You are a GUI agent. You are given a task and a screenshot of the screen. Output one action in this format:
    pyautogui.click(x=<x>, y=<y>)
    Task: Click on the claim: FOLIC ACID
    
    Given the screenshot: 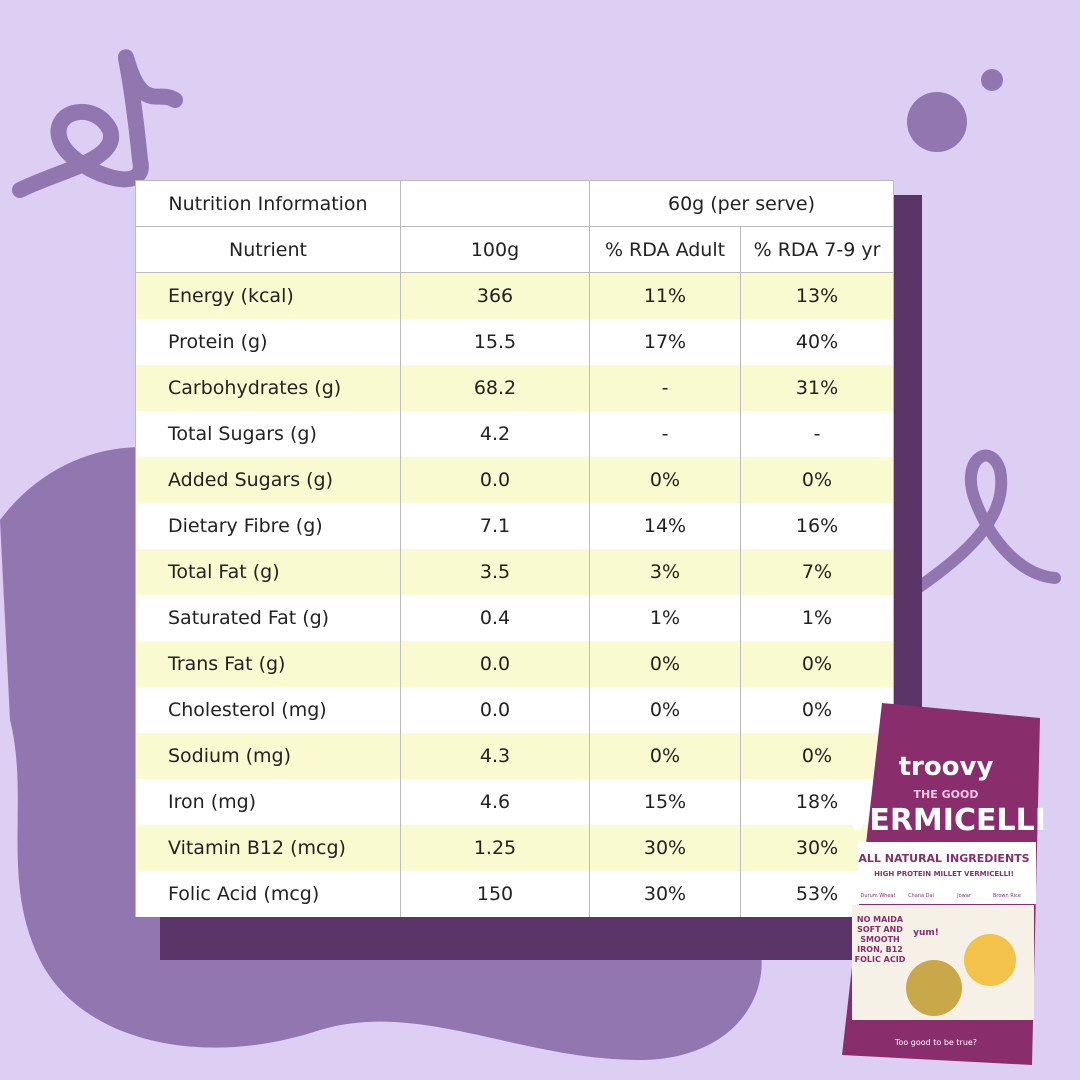 What is the action you would take?
    pyautogui.click(x=880, y=959)
    